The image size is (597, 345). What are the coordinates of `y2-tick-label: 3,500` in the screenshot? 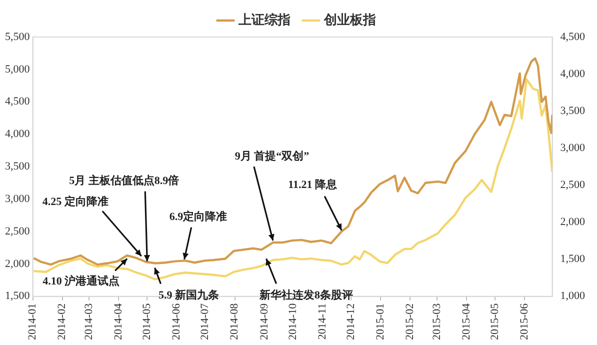 It's located at (573, 110).